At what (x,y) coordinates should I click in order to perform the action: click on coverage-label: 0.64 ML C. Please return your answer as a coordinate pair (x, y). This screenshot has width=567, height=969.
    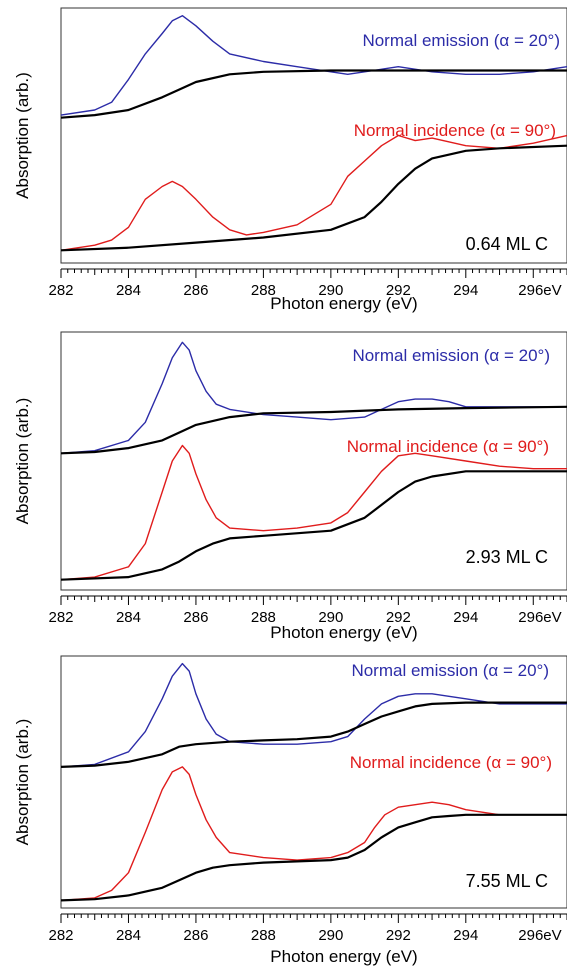
    Looking at the image, I should click on (507, 244).